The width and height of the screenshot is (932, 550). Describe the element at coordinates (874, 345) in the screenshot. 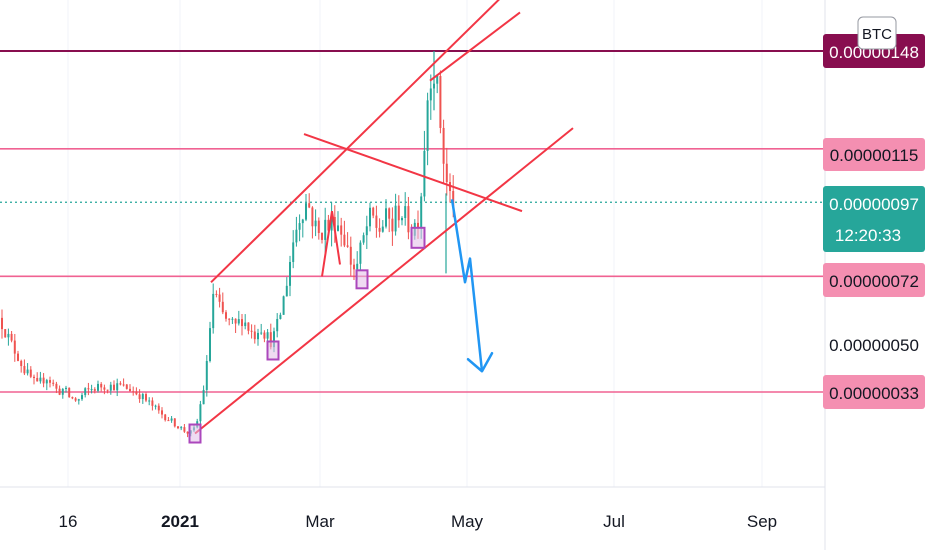

I see `price-axis-mid: 0.00000050` at that location.